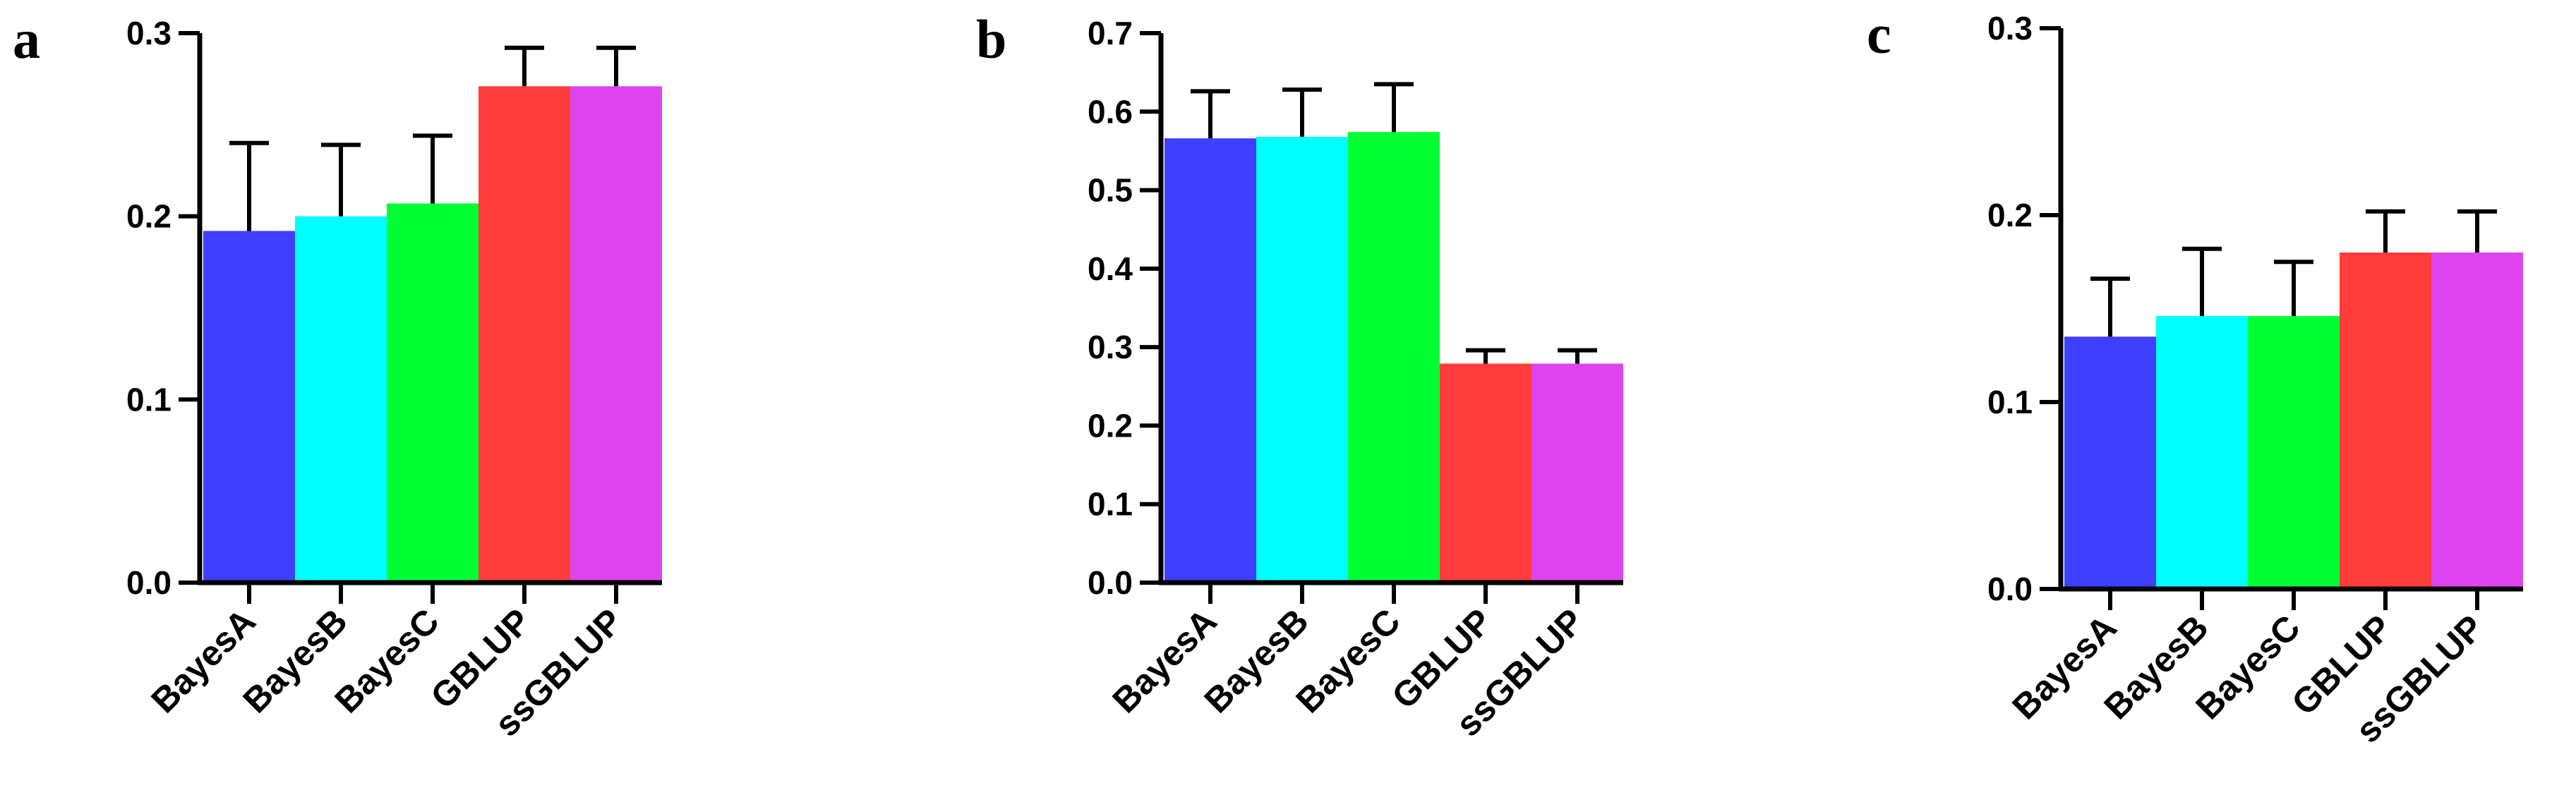 The height and width of the screenshot is (802, 2576). I want to click on y-tick-label: 0.6, so click(1110, 111).